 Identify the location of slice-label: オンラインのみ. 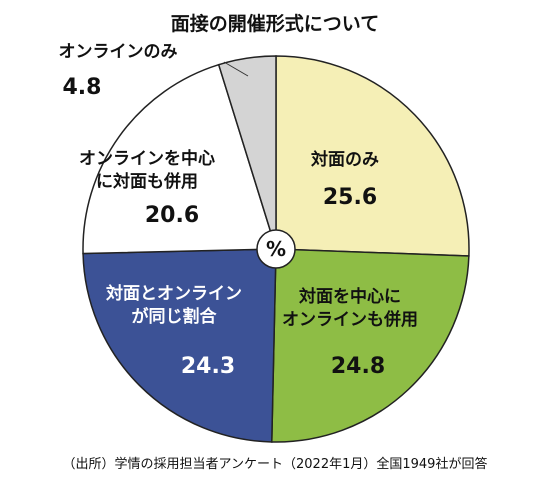
(118, 52).